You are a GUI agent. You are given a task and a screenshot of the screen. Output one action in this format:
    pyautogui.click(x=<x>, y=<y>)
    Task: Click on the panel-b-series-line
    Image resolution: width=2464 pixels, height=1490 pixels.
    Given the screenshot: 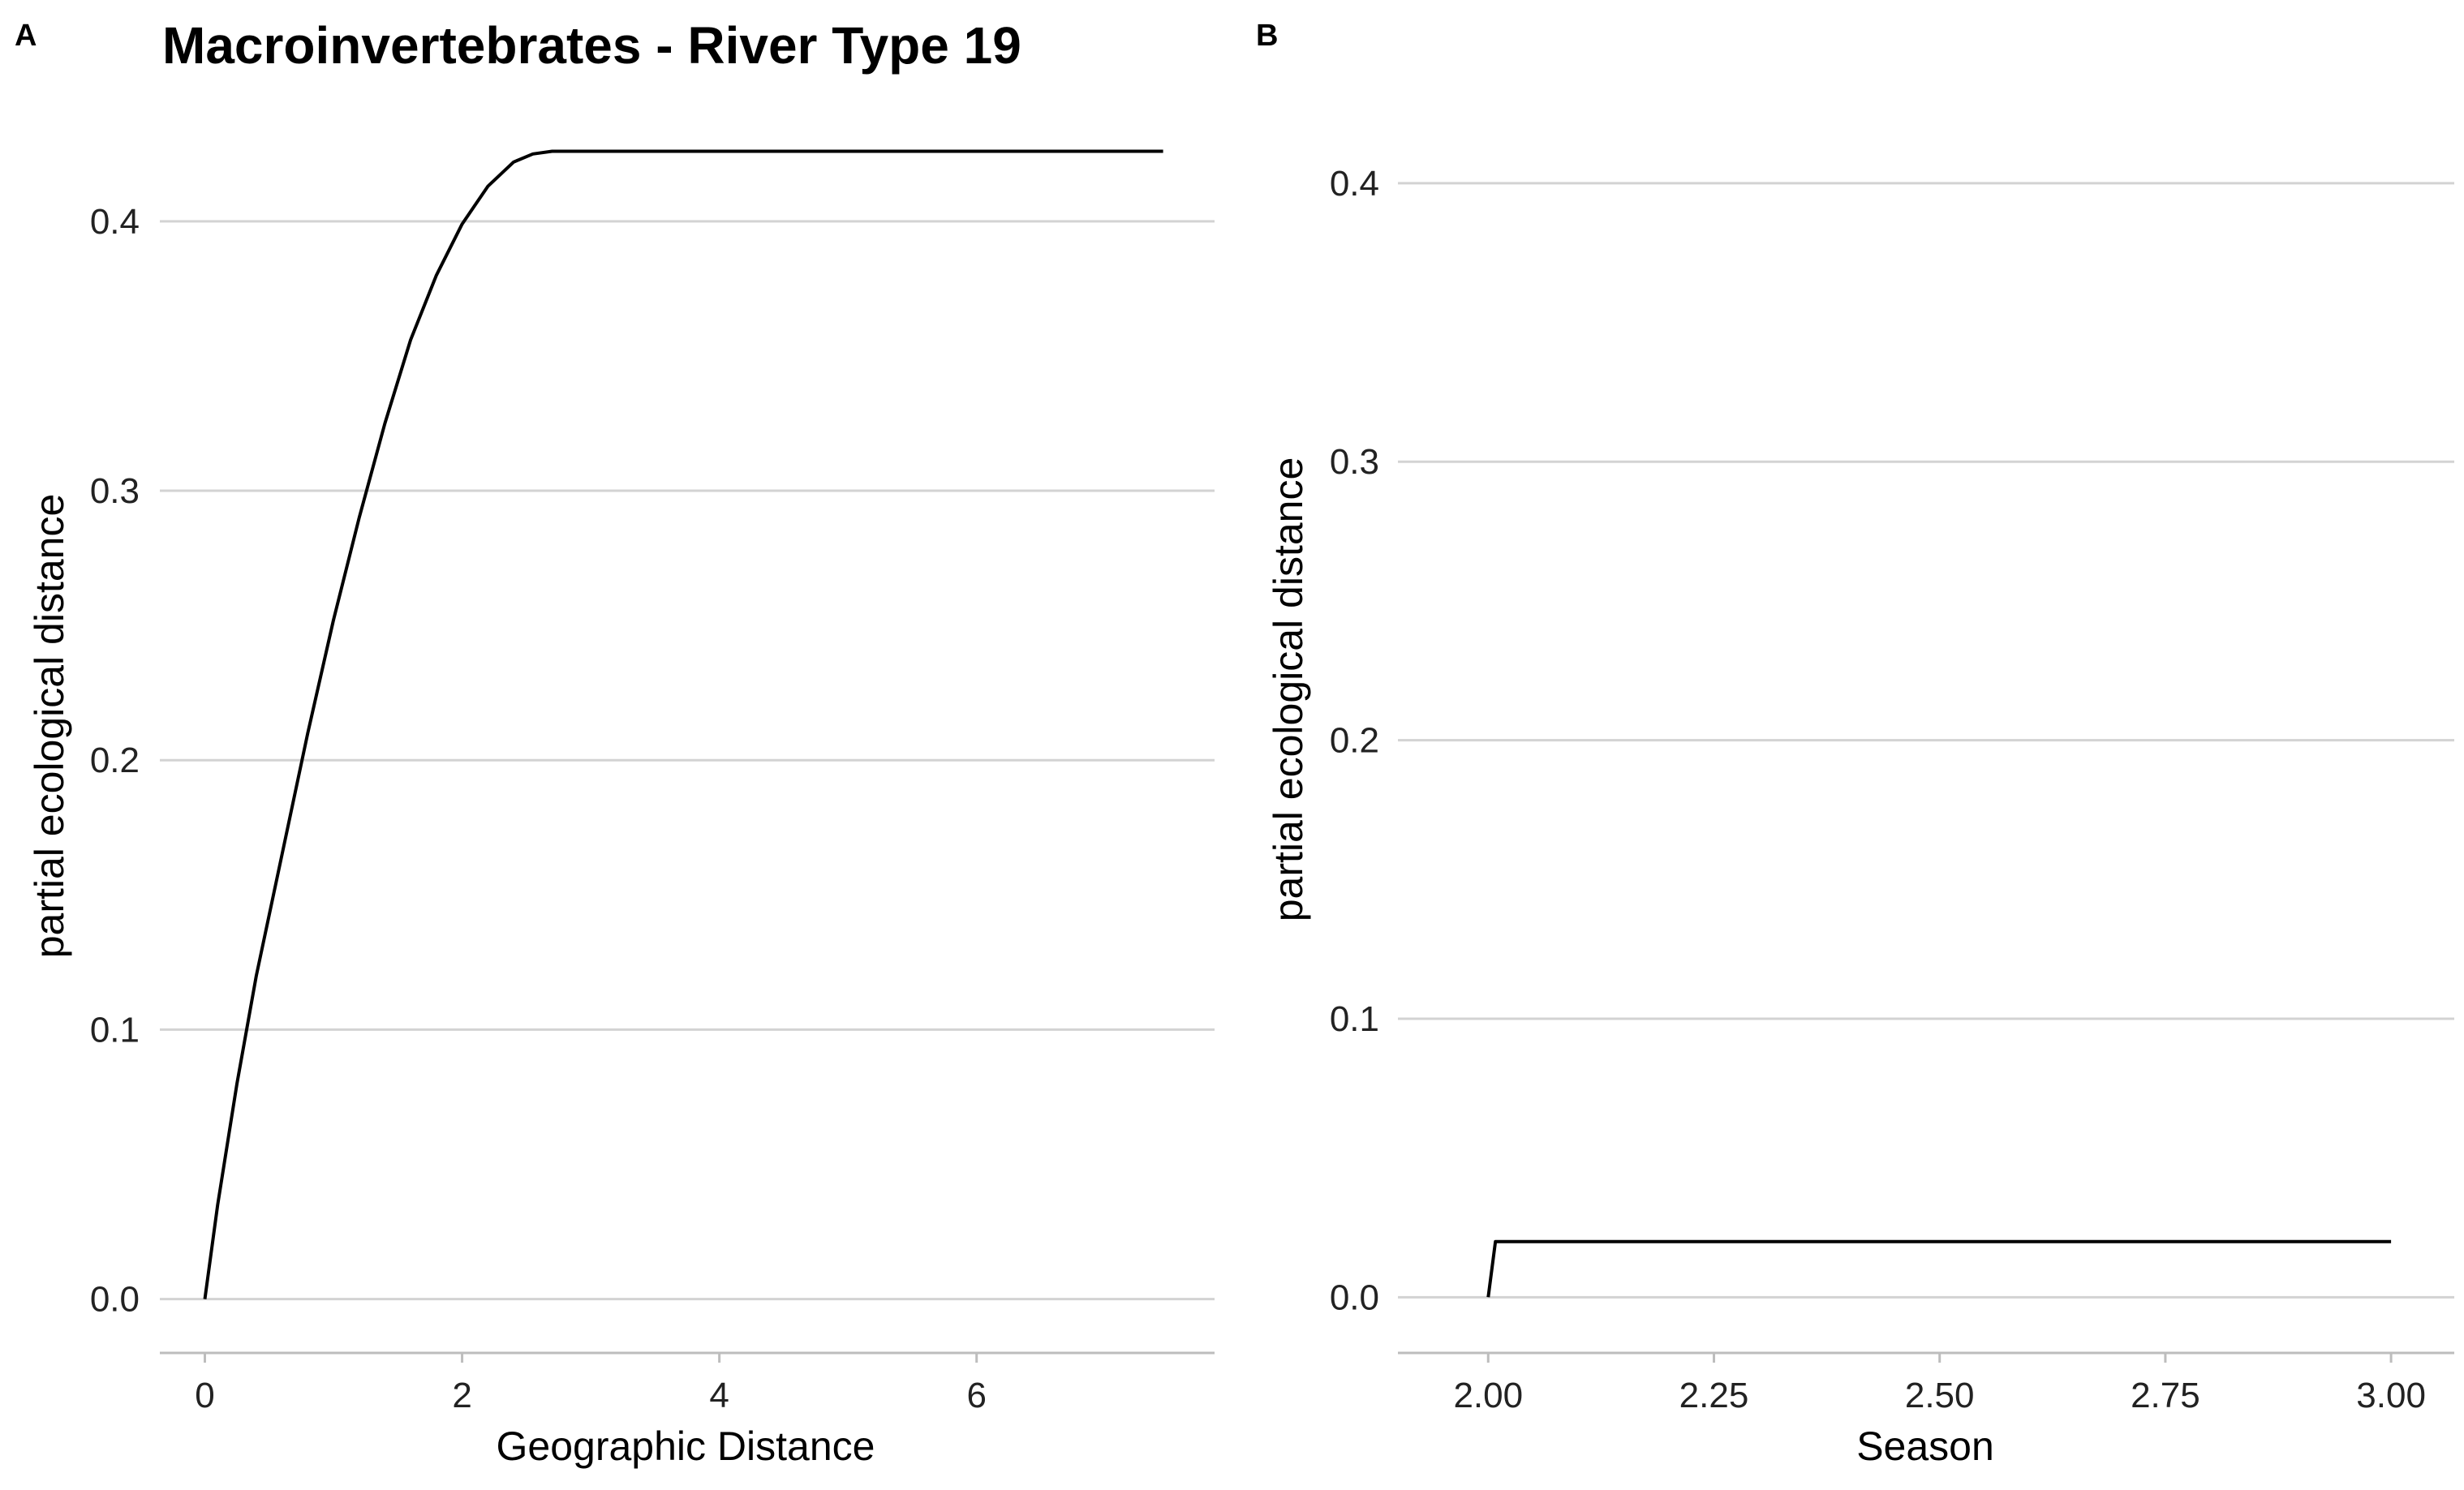 What is the action you would take?
    pyautogui.click(x=1939, y=1268)
    